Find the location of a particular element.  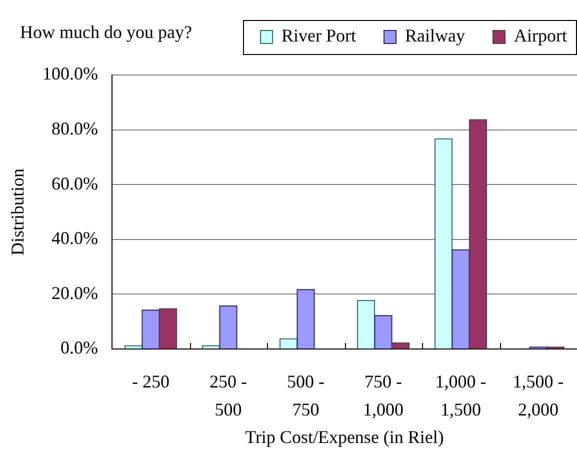

x-tick-label: 750 - 1,000 is located at coordinates (383, 396).